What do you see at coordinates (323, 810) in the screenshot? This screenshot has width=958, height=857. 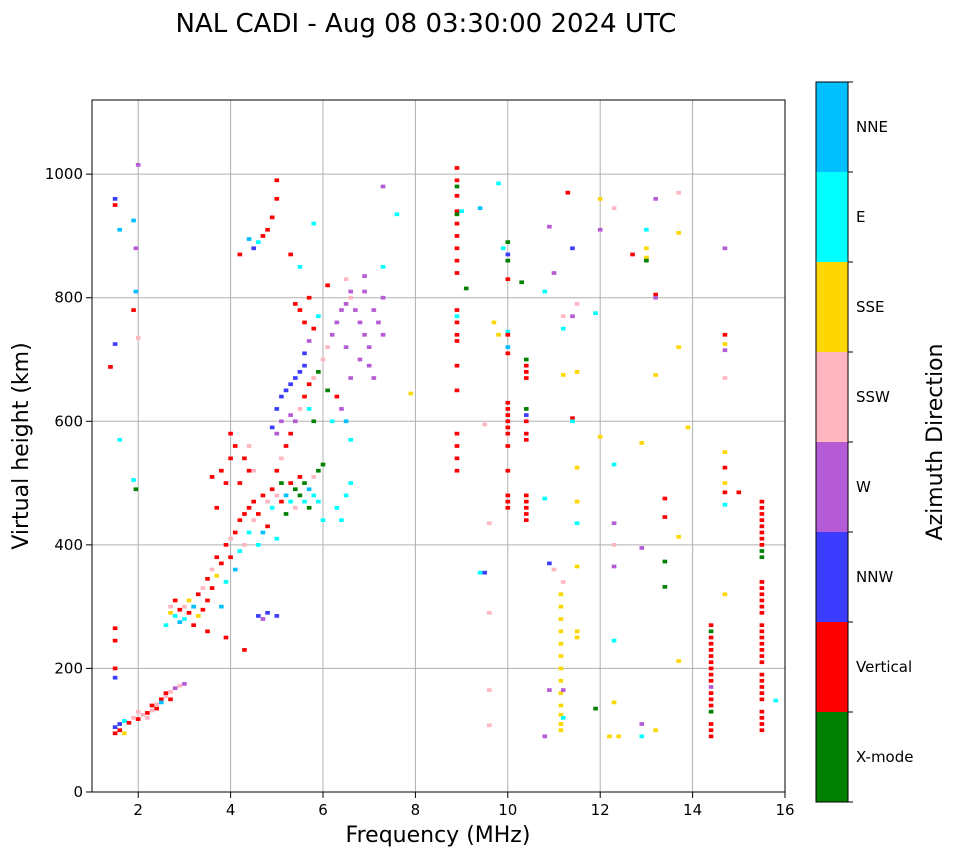 I see `x-tick-label: 6` at bounding box center [323, 810].